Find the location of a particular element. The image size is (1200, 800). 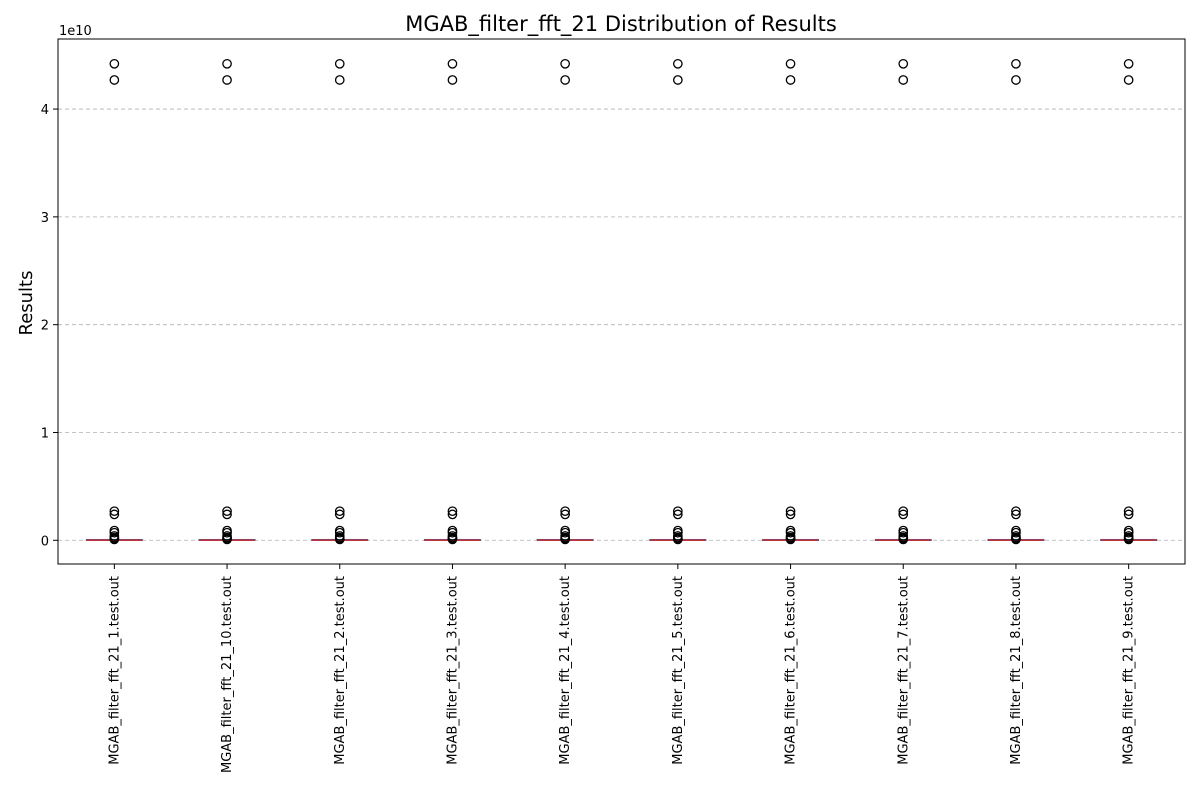

x-tick-label: MGAB_filter_fft_21_7.test.out is located at coordinates (903, 670).